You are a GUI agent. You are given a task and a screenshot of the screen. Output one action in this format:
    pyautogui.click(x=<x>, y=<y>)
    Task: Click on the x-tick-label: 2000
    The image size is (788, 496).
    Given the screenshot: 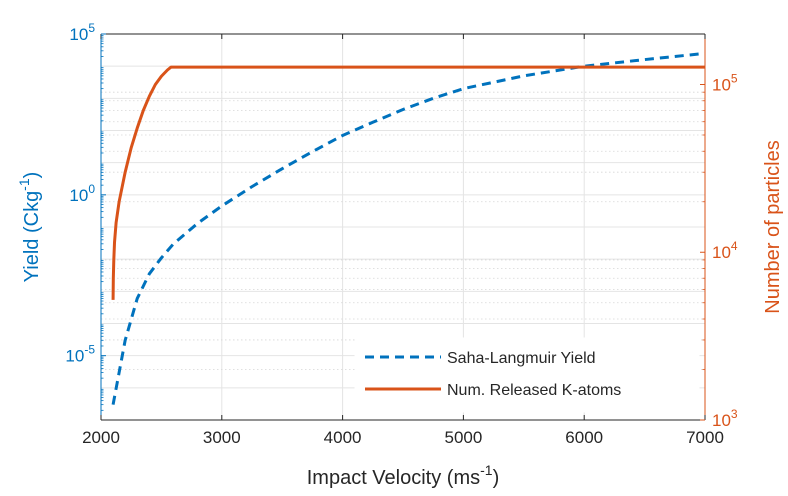 What is the action you would take?
    pyautogui.click(x=101, y=437)
    